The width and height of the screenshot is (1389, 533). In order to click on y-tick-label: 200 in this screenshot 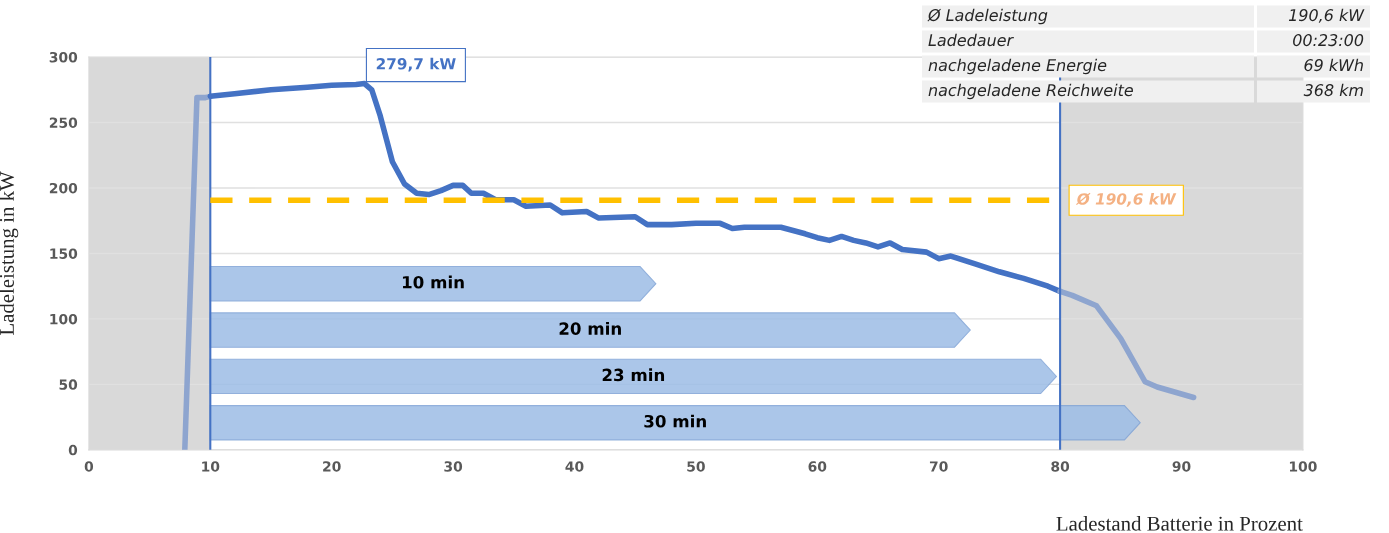, I will do `click(63, 188)`.